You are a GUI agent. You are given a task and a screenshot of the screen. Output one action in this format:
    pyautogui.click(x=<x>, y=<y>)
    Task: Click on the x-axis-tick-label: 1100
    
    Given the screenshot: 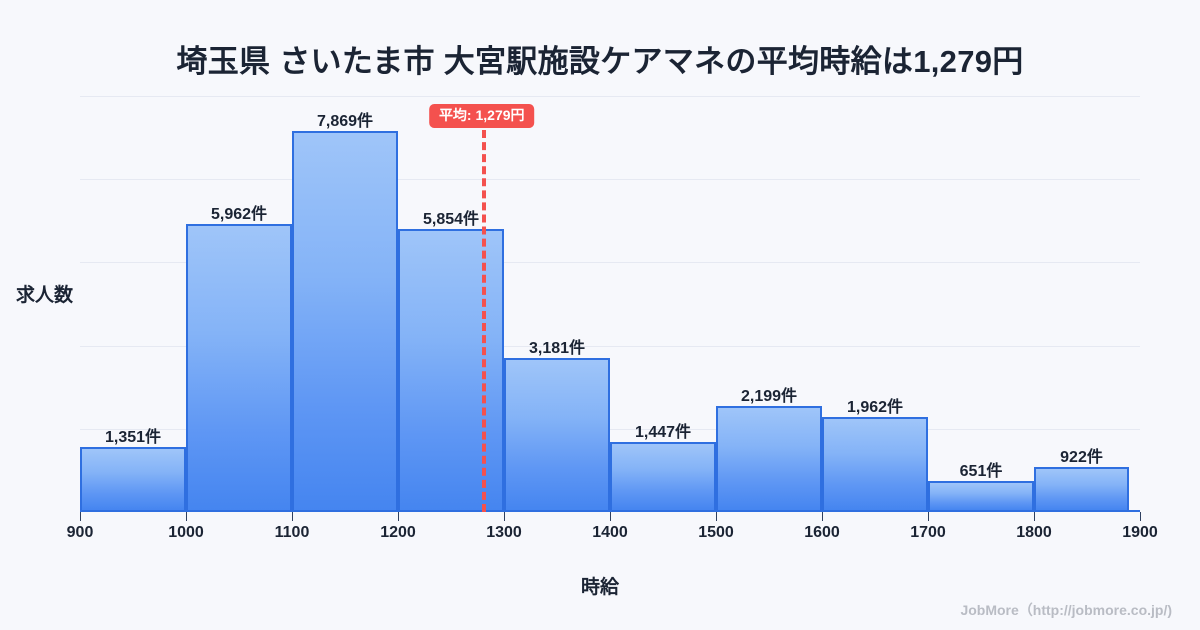 What is the action you would take?
    pyautogui.click(x=292, y=532)
    